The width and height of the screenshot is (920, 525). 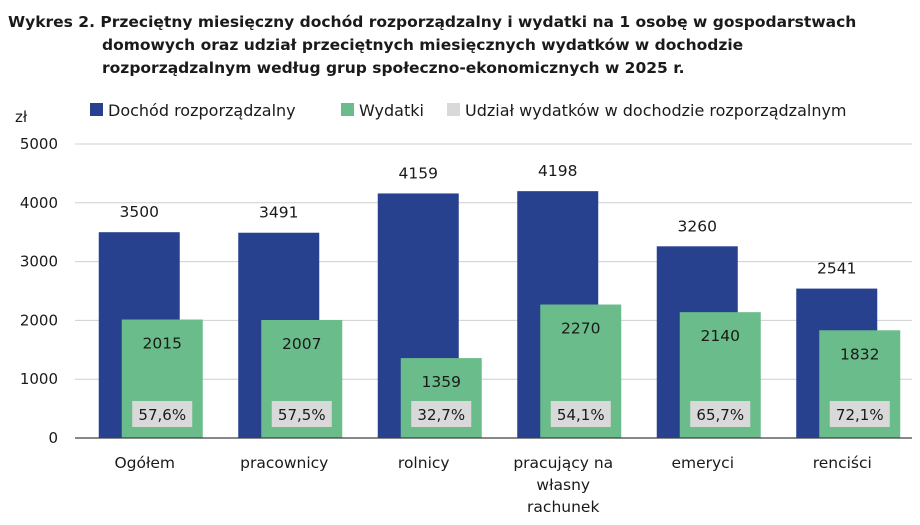 I want to click on y-tick-label: 2000, so click(x=39, y=320).